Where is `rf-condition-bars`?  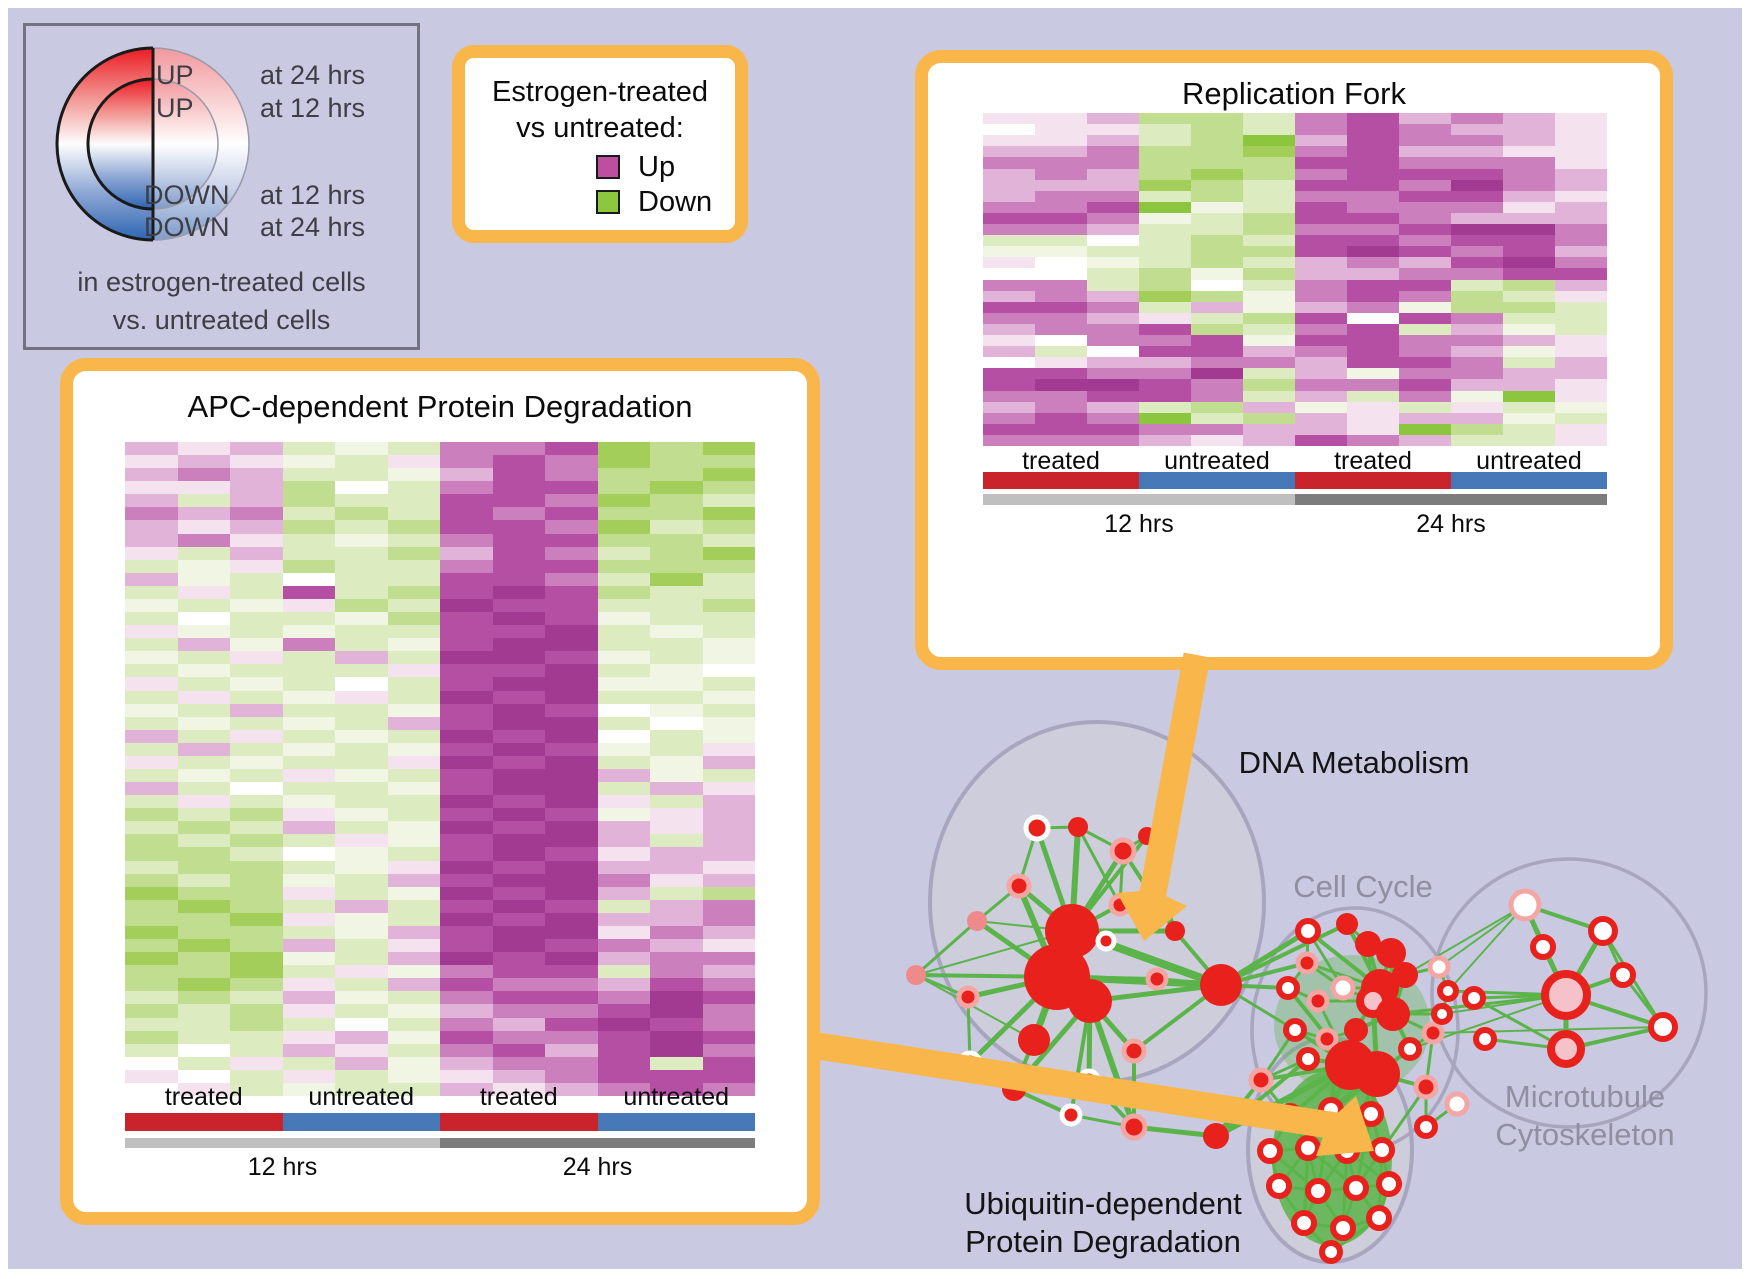 rf-condition-bars is located at coordinates (1295, 480).